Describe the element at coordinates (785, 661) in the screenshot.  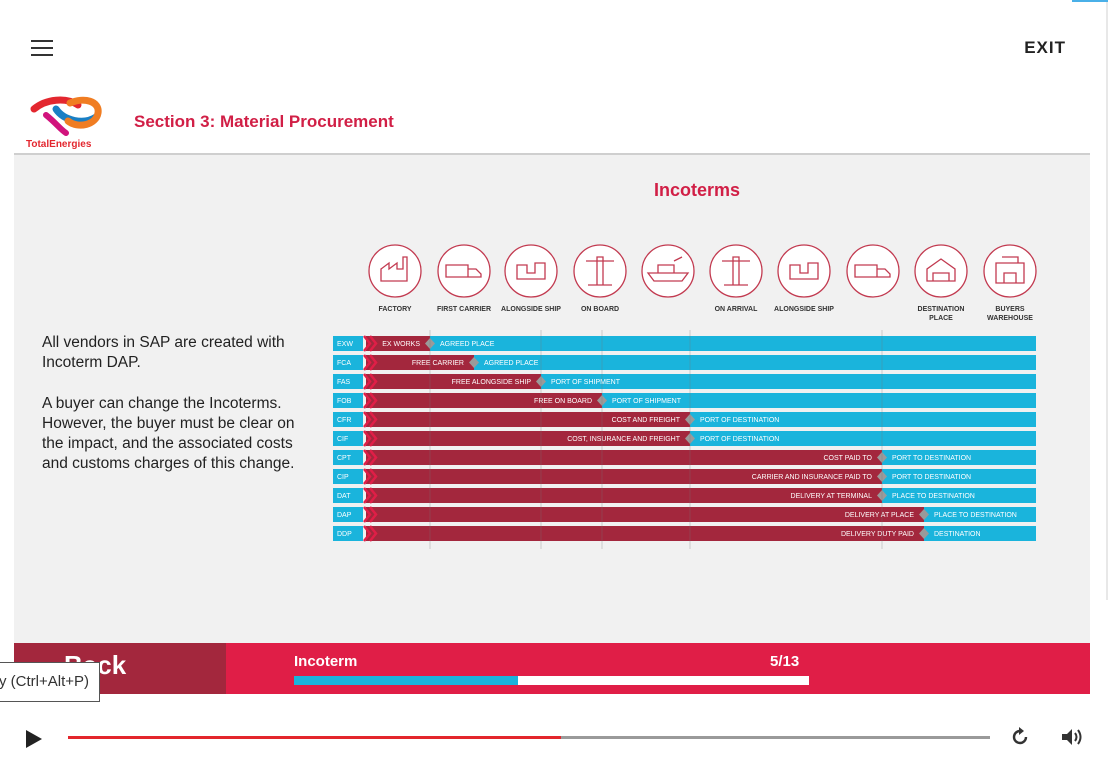
I see `footer-page-counter: 5/13` at that location.